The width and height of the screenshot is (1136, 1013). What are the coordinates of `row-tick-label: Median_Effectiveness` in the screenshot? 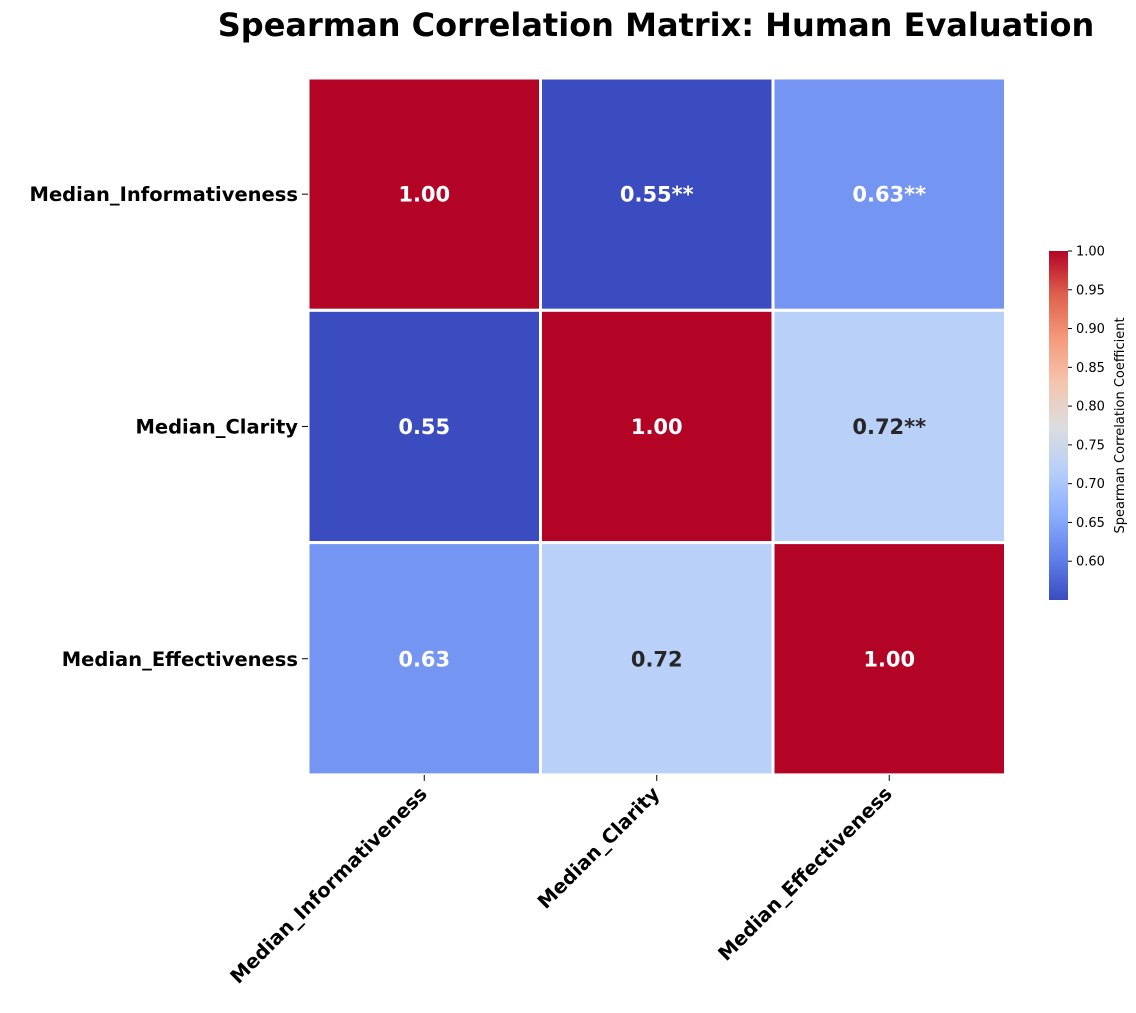 It's located at (180, 659).